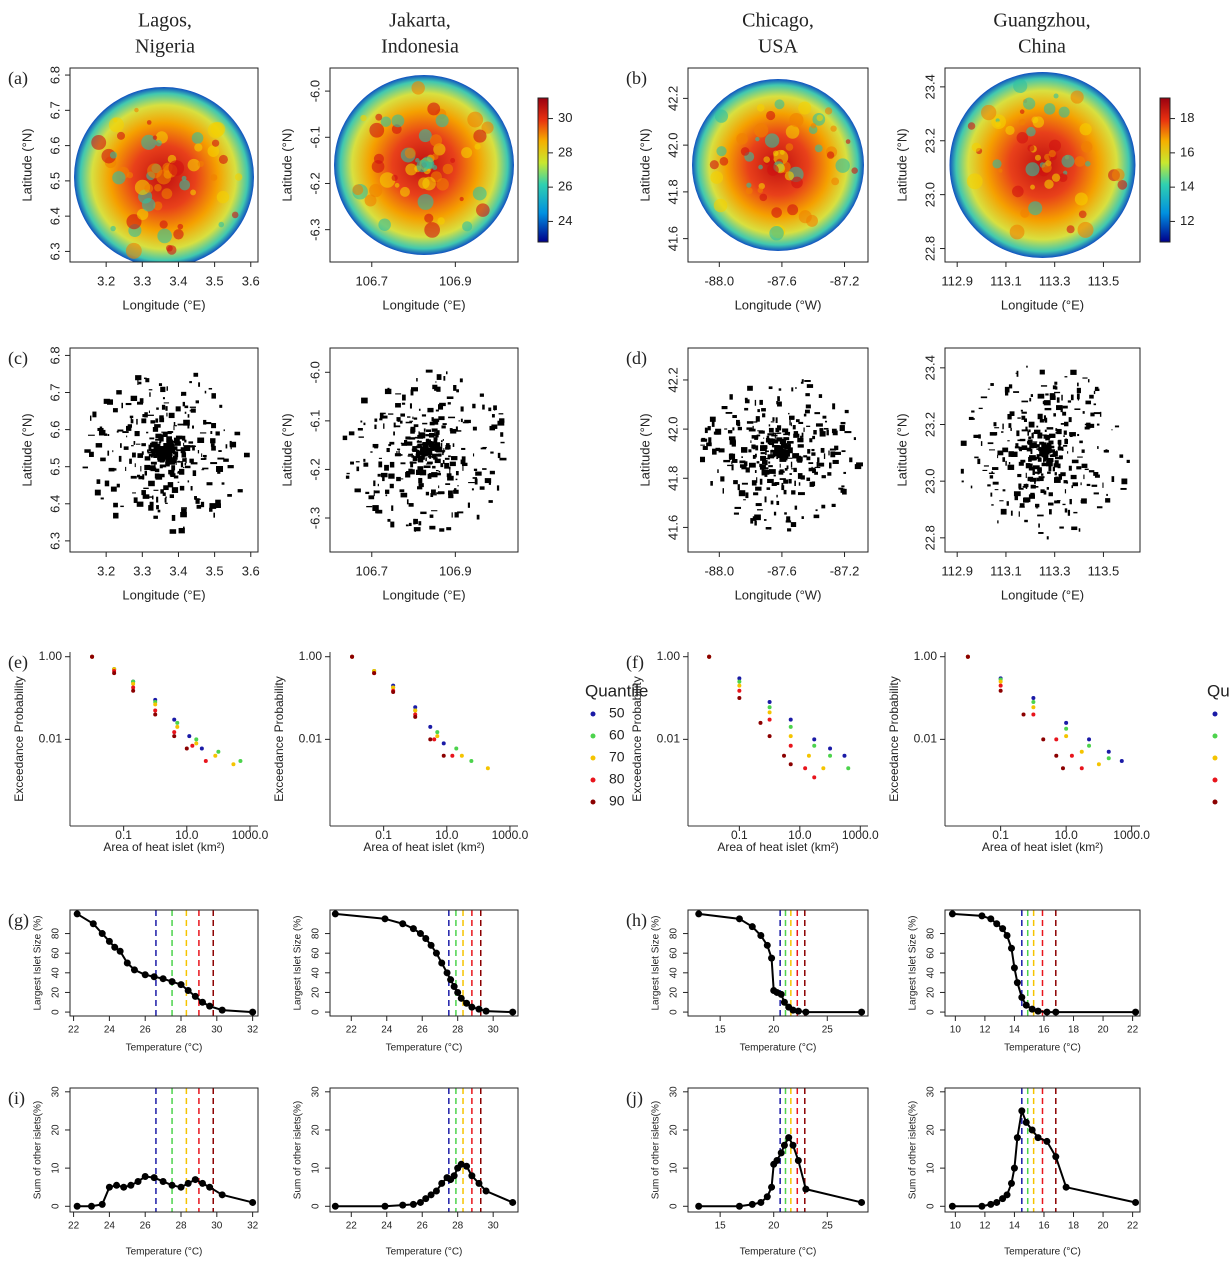  I want to click on x-tick-label: 3.4, so click(178, 570).